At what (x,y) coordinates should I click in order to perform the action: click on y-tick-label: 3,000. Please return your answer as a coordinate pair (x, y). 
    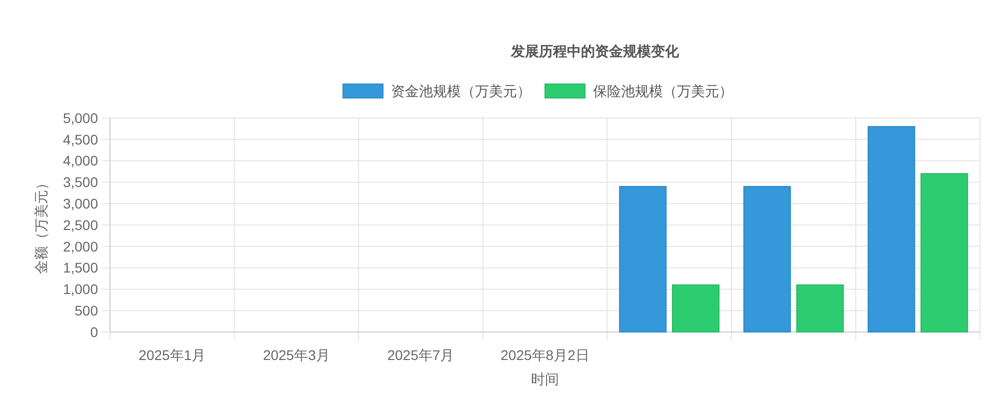
    Looking at the image, I should click on (80, 204).